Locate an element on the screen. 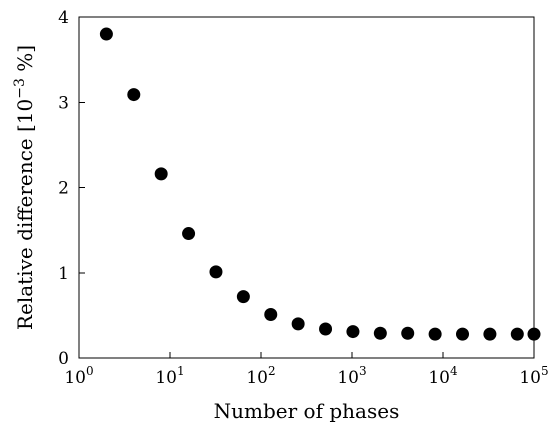 This screenshot has width=549, height=433. y-axis-title: Relative difference [10−3 %] is located at coordinates (24, 187).